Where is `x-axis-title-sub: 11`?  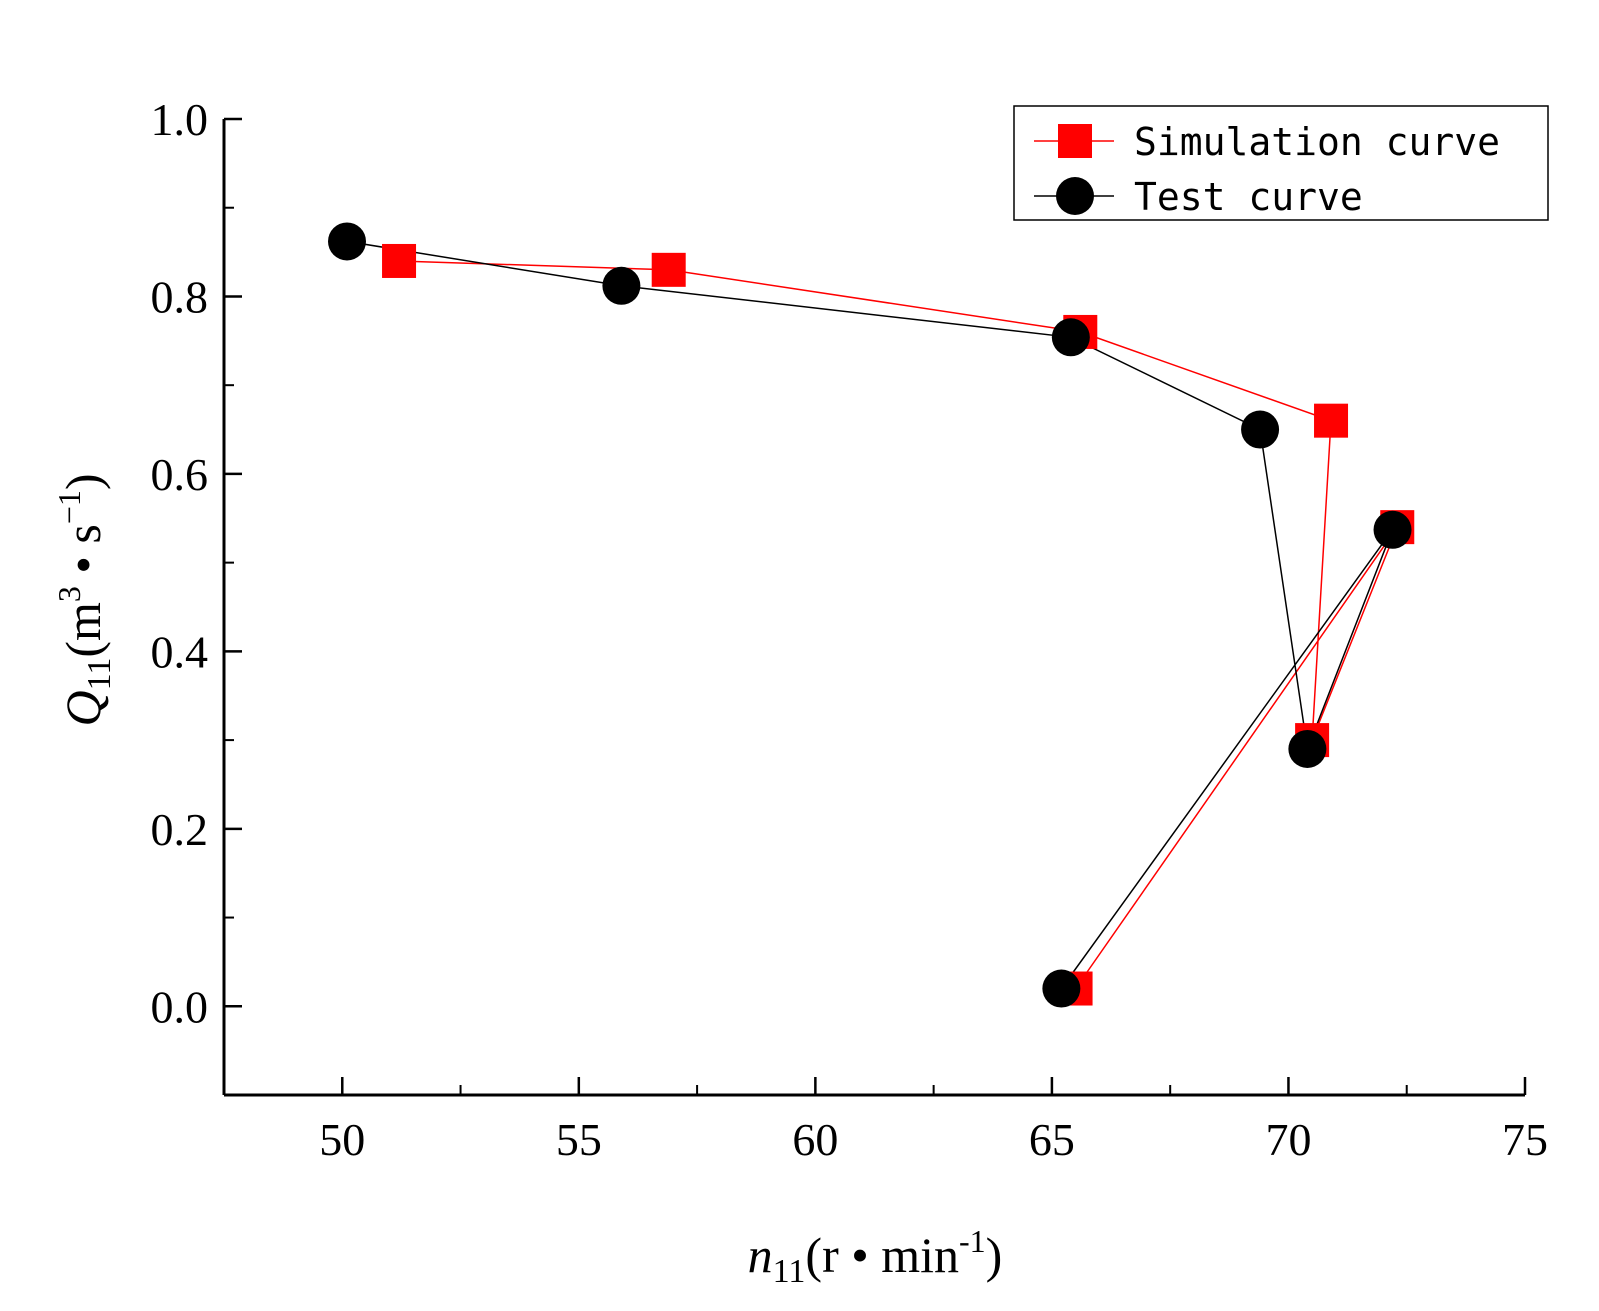
x-axis-title-sub: 11 is located at coordinates (789, 1271).